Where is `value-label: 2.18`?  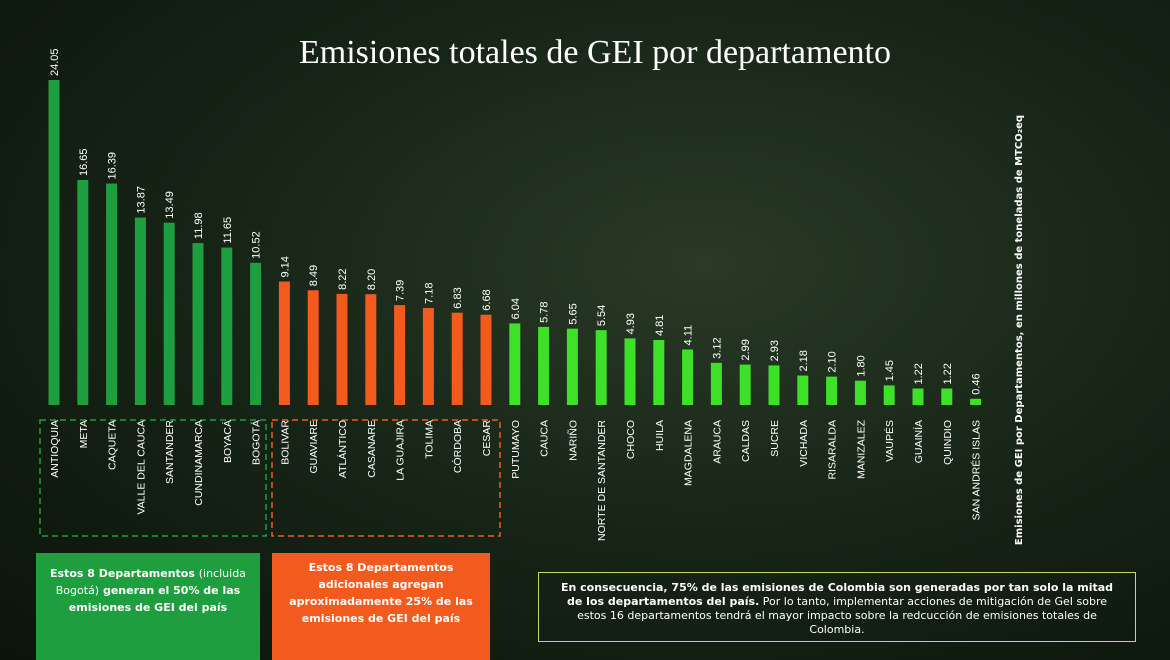
value-label: 2.18 is located at coordinates (804, 360).